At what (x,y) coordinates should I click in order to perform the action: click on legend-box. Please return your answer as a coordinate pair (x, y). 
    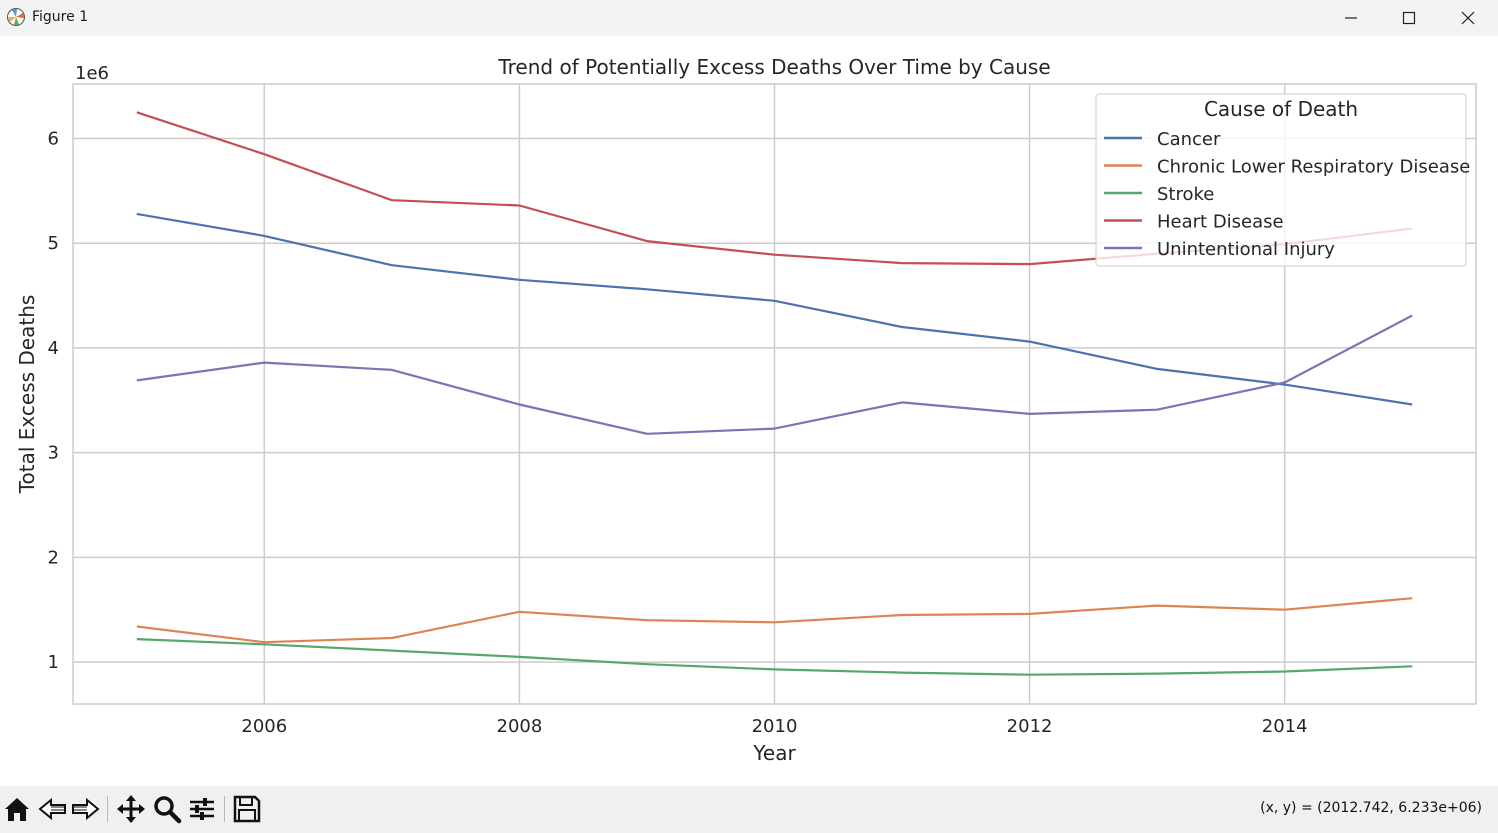
    Looking at the image, I should click on (1281, 180).